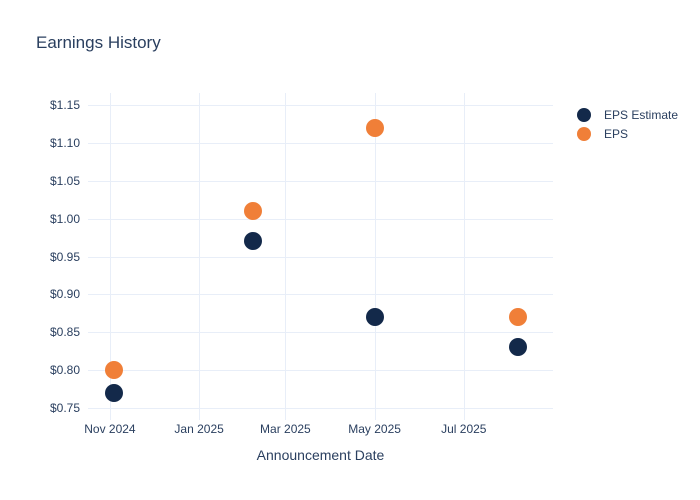 The width and height of the screenshot is (700, 500). What do you see at coordinates (616, 133) in the screenshot?
I see `legend-label: EPS` at bounding box center [616, 133].